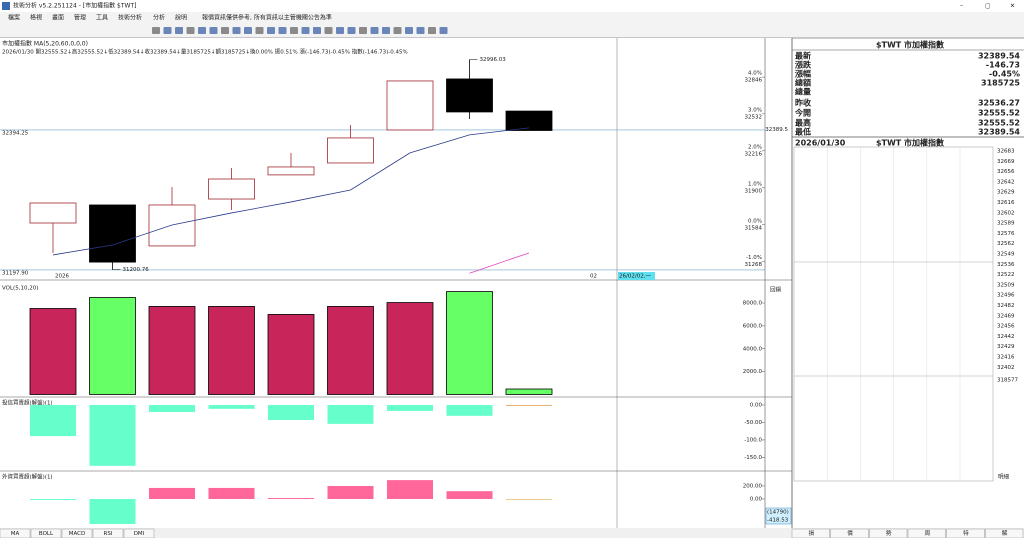  I want to click on ladder-price: 32442, so click(1006, 337).